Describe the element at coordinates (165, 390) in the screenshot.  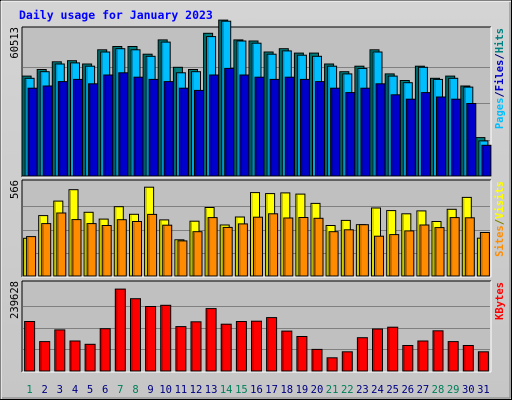
I see `day-label-10: 10` at that location.